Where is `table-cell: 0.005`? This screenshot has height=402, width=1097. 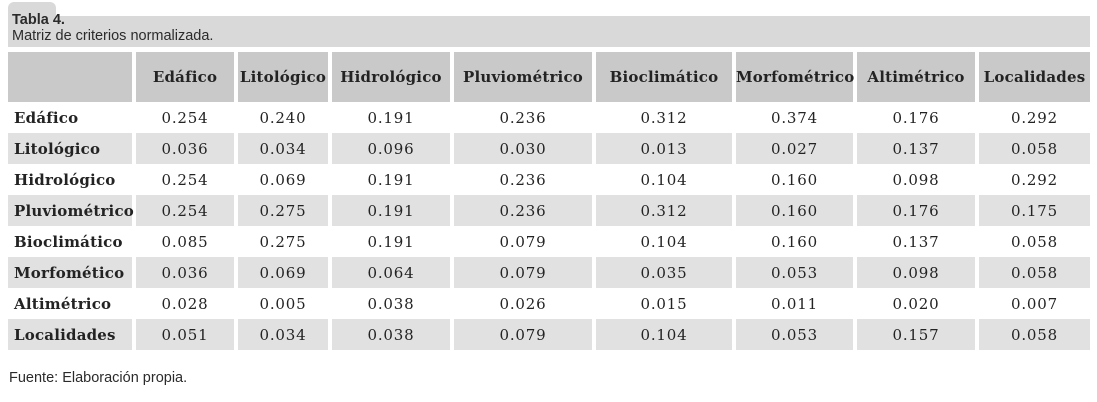
table-cell: 0.005 is located at coordinates (283, 303).